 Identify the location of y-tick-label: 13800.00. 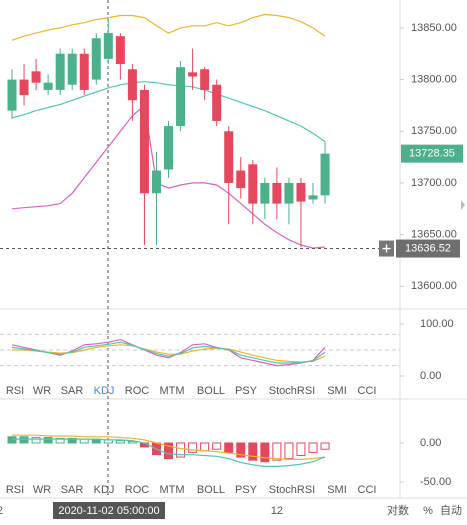
(434, 79).